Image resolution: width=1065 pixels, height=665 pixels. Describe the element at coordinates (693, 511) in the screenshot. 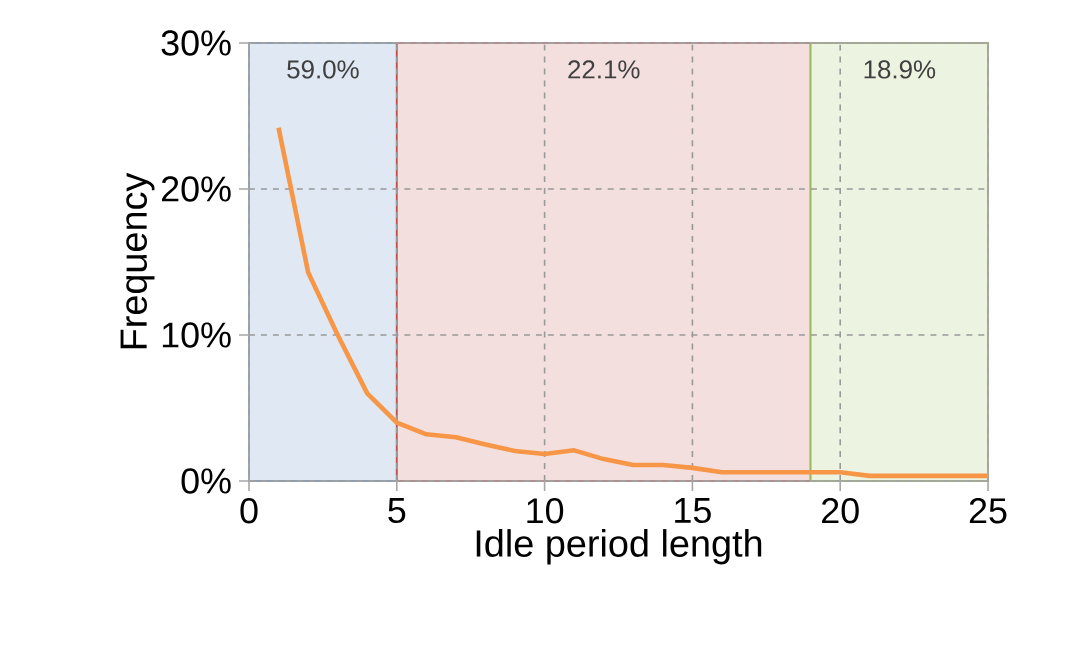

I see `x-tick-label: 15` at that location.